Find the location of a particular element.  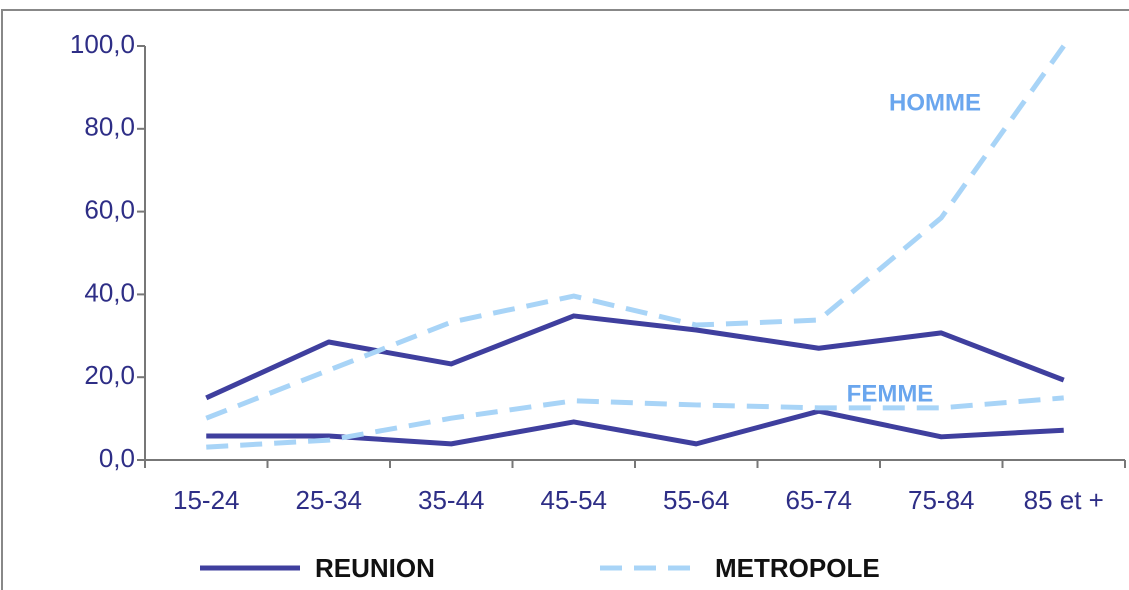

y-tick-label: 40,0 is located at coordinates (109, 292).